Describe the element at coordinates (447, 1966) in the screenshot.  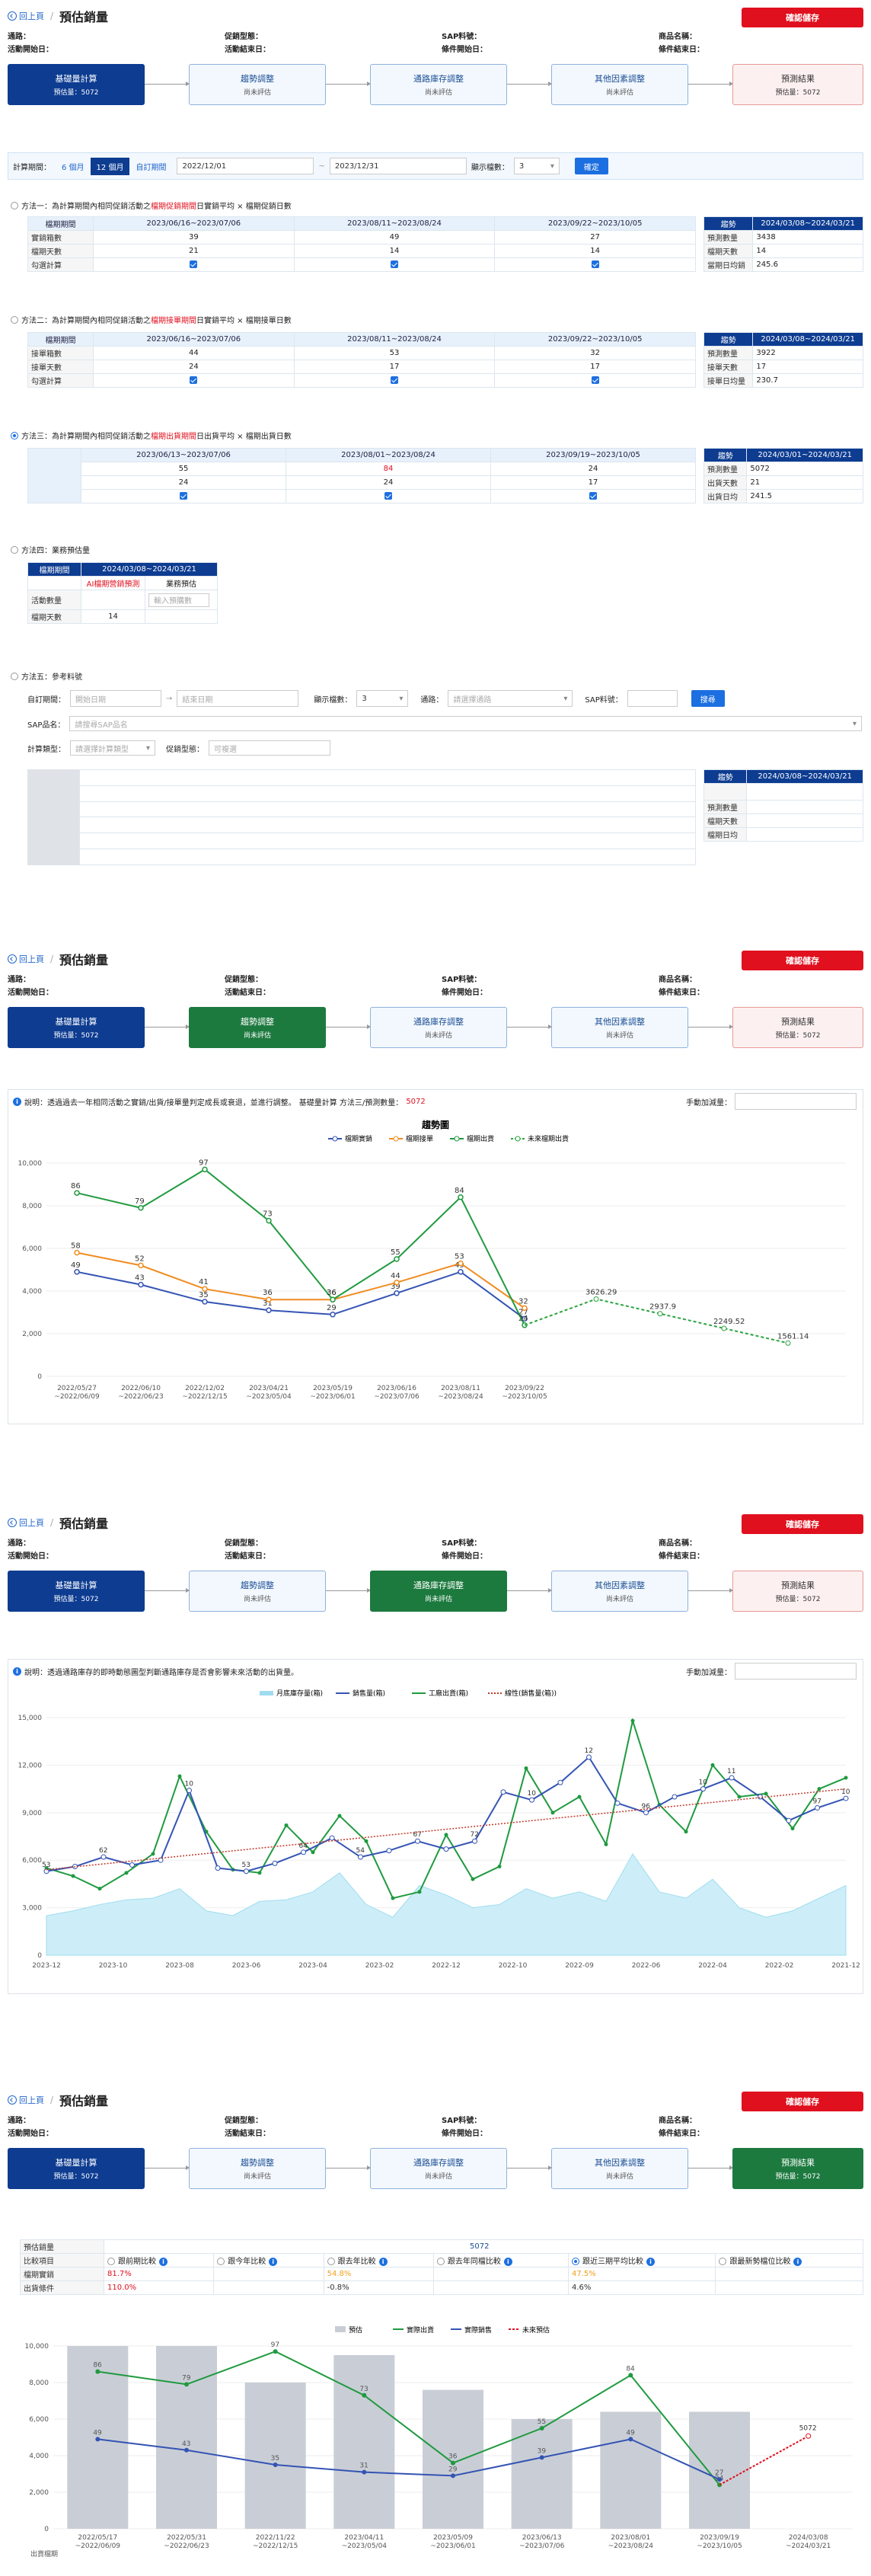
I see `x-tick: 2022-12` at that location.